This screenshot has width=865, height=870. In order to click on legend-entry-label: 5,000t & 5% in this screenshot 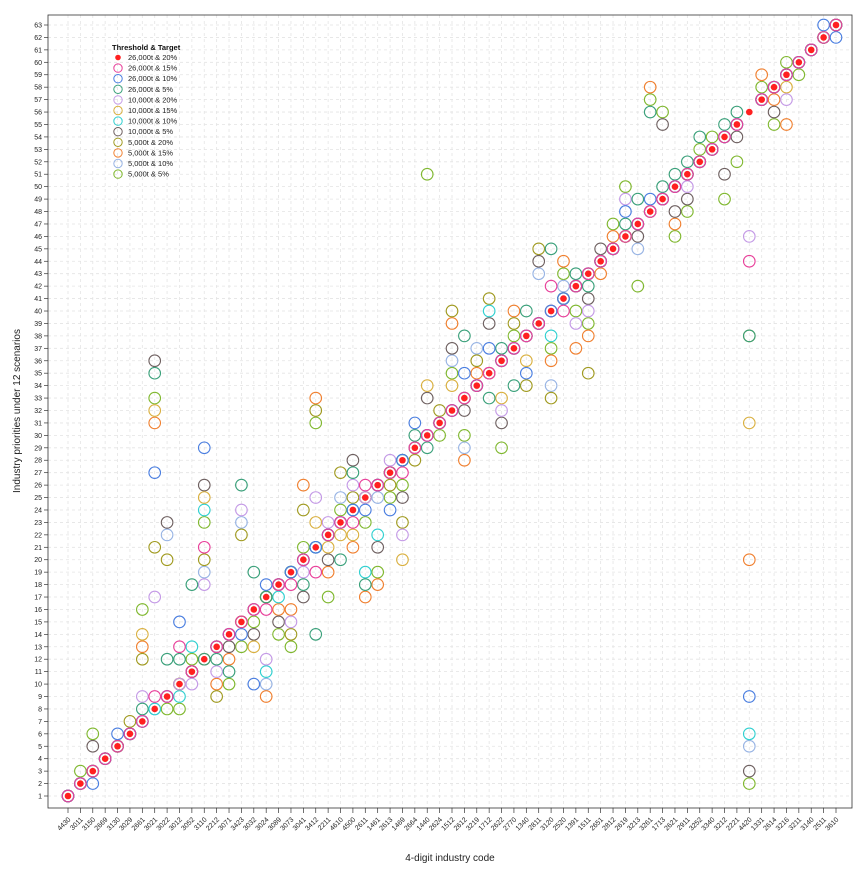, I will do `click(148, 174)`.